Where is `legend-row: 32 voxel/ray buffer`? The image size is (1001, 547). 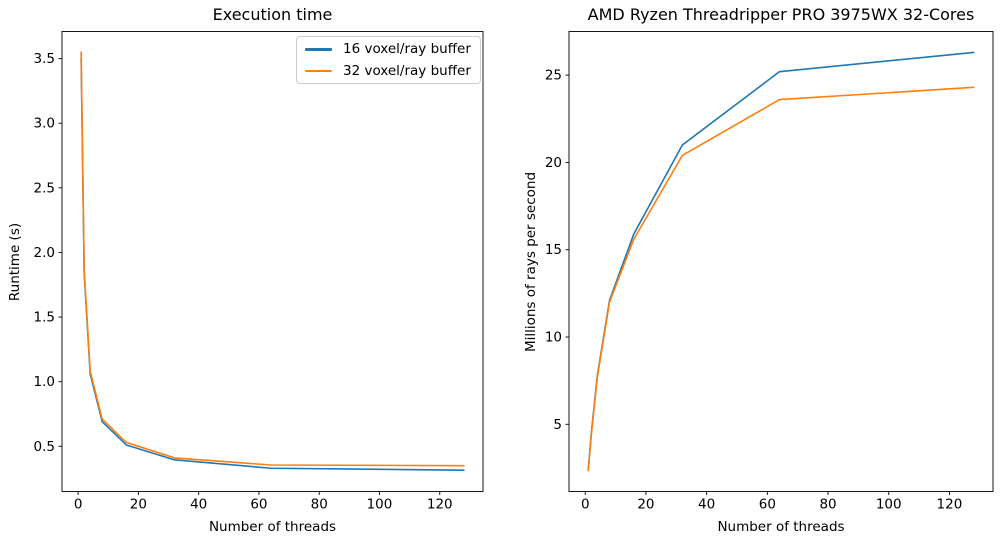
legend-row: 32 voxel/ray buffer is located at coordinates (388, 71).